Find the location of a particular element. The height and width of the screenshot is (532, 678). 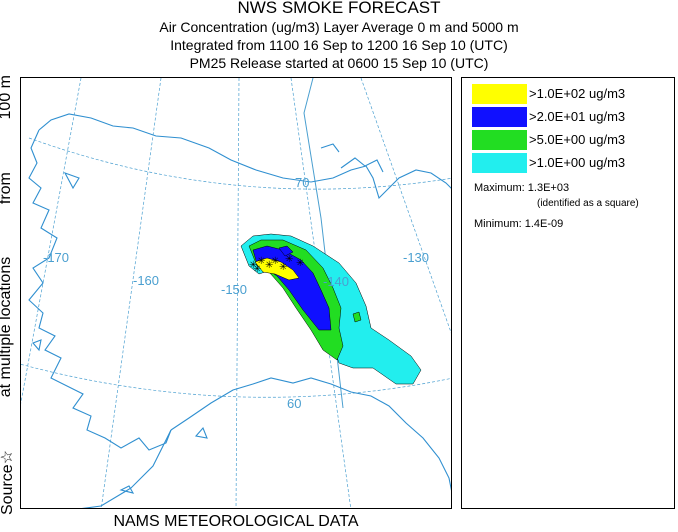

legend-maximum-note: (identified as a square) is located at coordinates (588, 203).